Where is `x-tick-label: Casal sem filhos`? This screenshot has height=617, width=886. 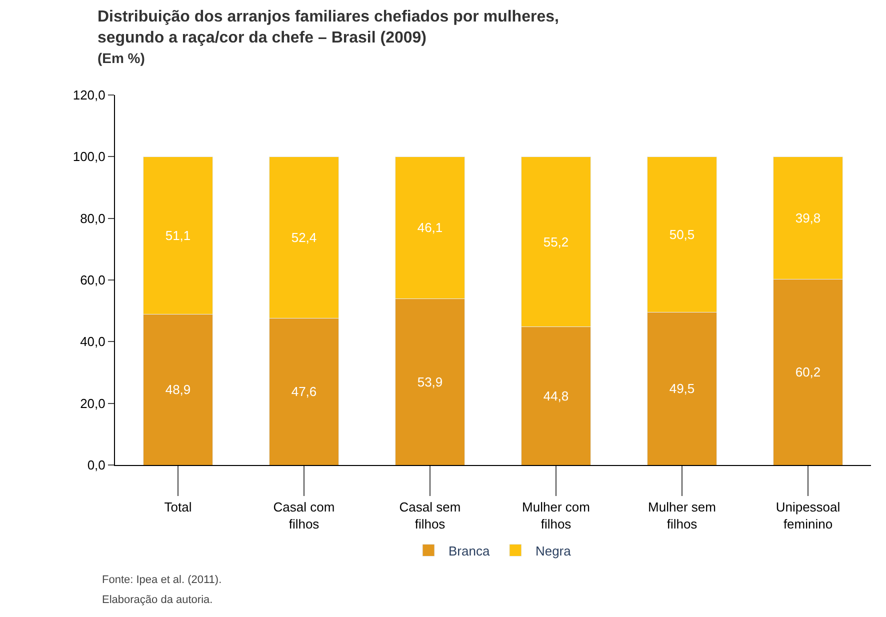
x-tick-label: Casal sem filhos is located at coordinates (430, 516).